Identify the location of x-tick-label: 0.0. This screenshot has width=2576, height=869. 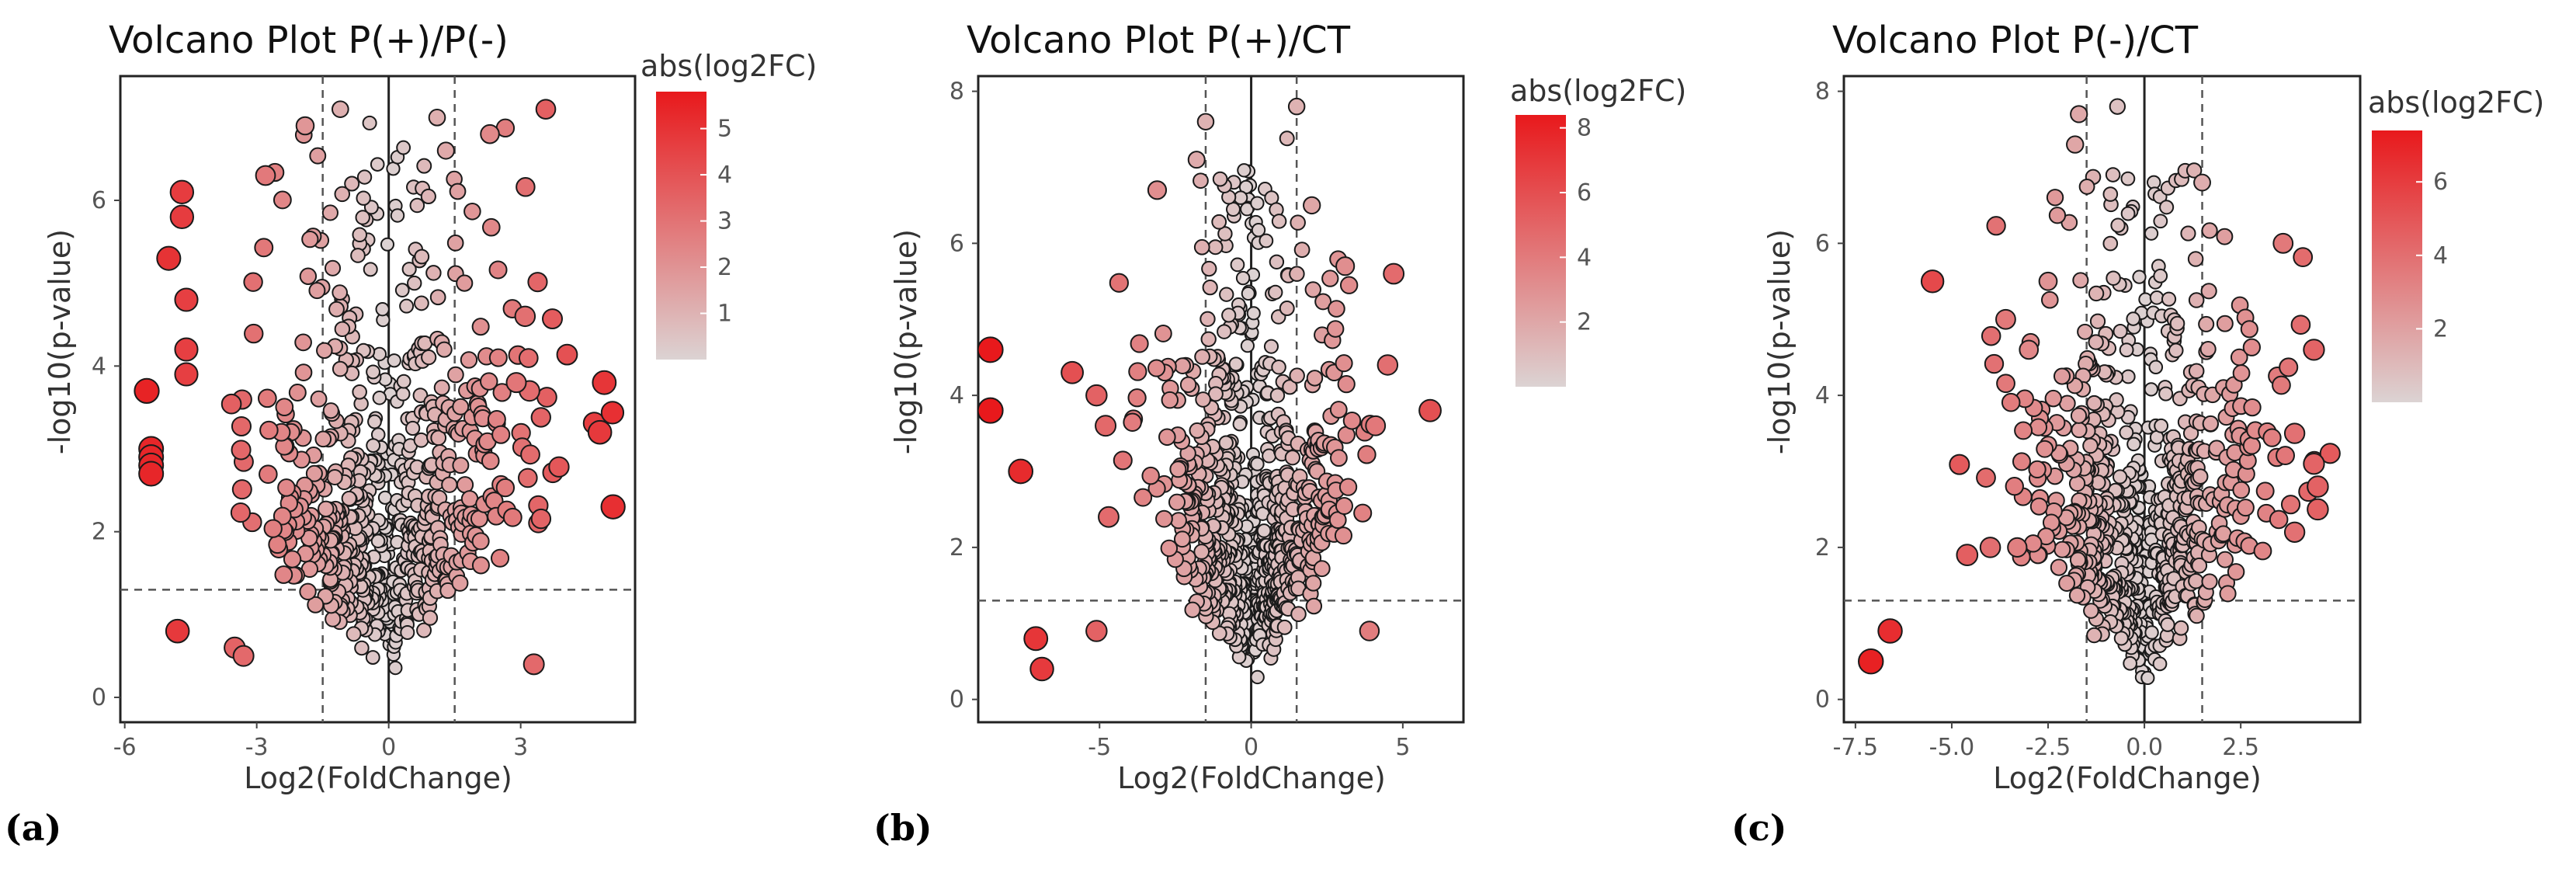
(2144, 747).